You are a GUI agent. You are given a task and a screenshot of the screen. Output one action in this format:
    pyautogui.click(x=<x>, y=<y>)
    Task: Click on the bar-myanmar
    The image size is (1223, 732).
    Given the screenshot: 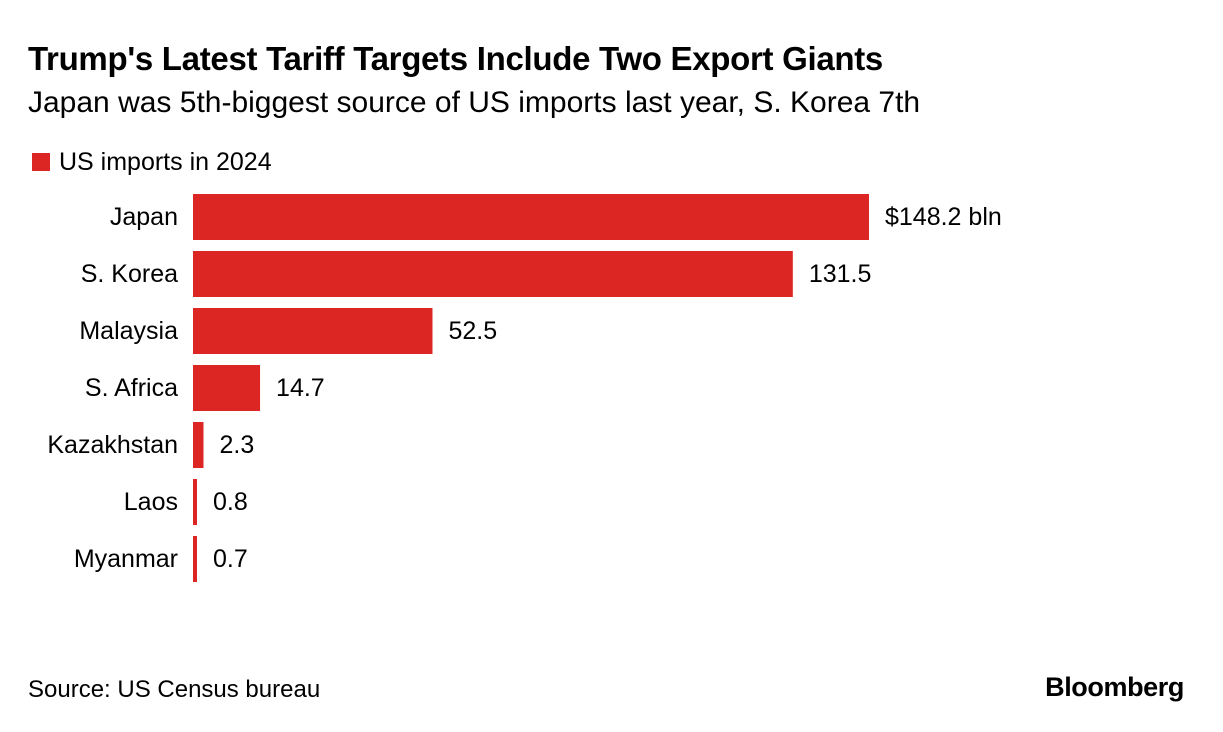 What is the action you would take?
    pyautogui.click(x=195, y=559)
    